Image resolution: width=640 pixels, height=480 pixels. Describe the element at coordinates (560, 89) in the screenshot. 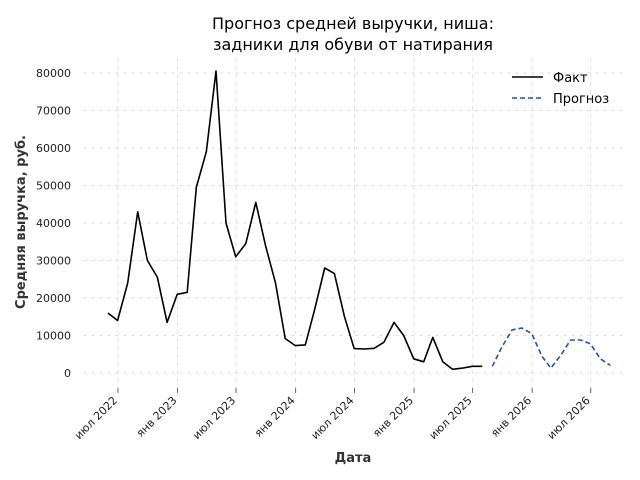

I see `legend: Факт Прогноз` at that location.